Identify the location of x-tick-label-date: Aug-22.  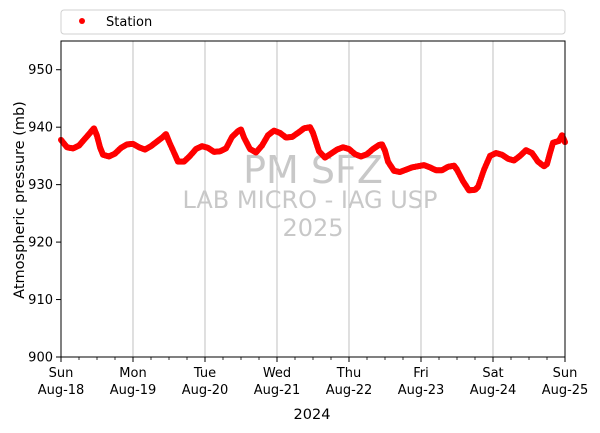
(349, 390).